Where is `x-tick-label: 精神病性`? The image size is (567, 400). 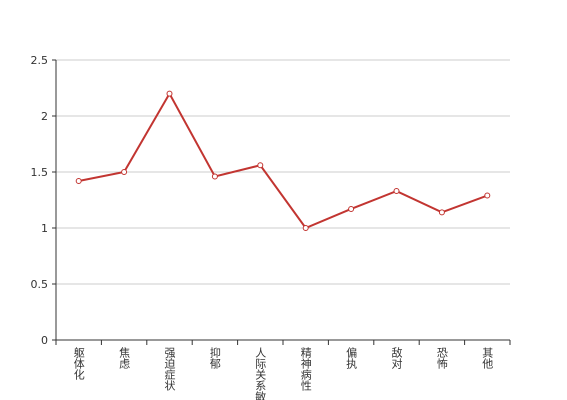
x-tick-label: 精神病性 is located at coordinates (305, 369).